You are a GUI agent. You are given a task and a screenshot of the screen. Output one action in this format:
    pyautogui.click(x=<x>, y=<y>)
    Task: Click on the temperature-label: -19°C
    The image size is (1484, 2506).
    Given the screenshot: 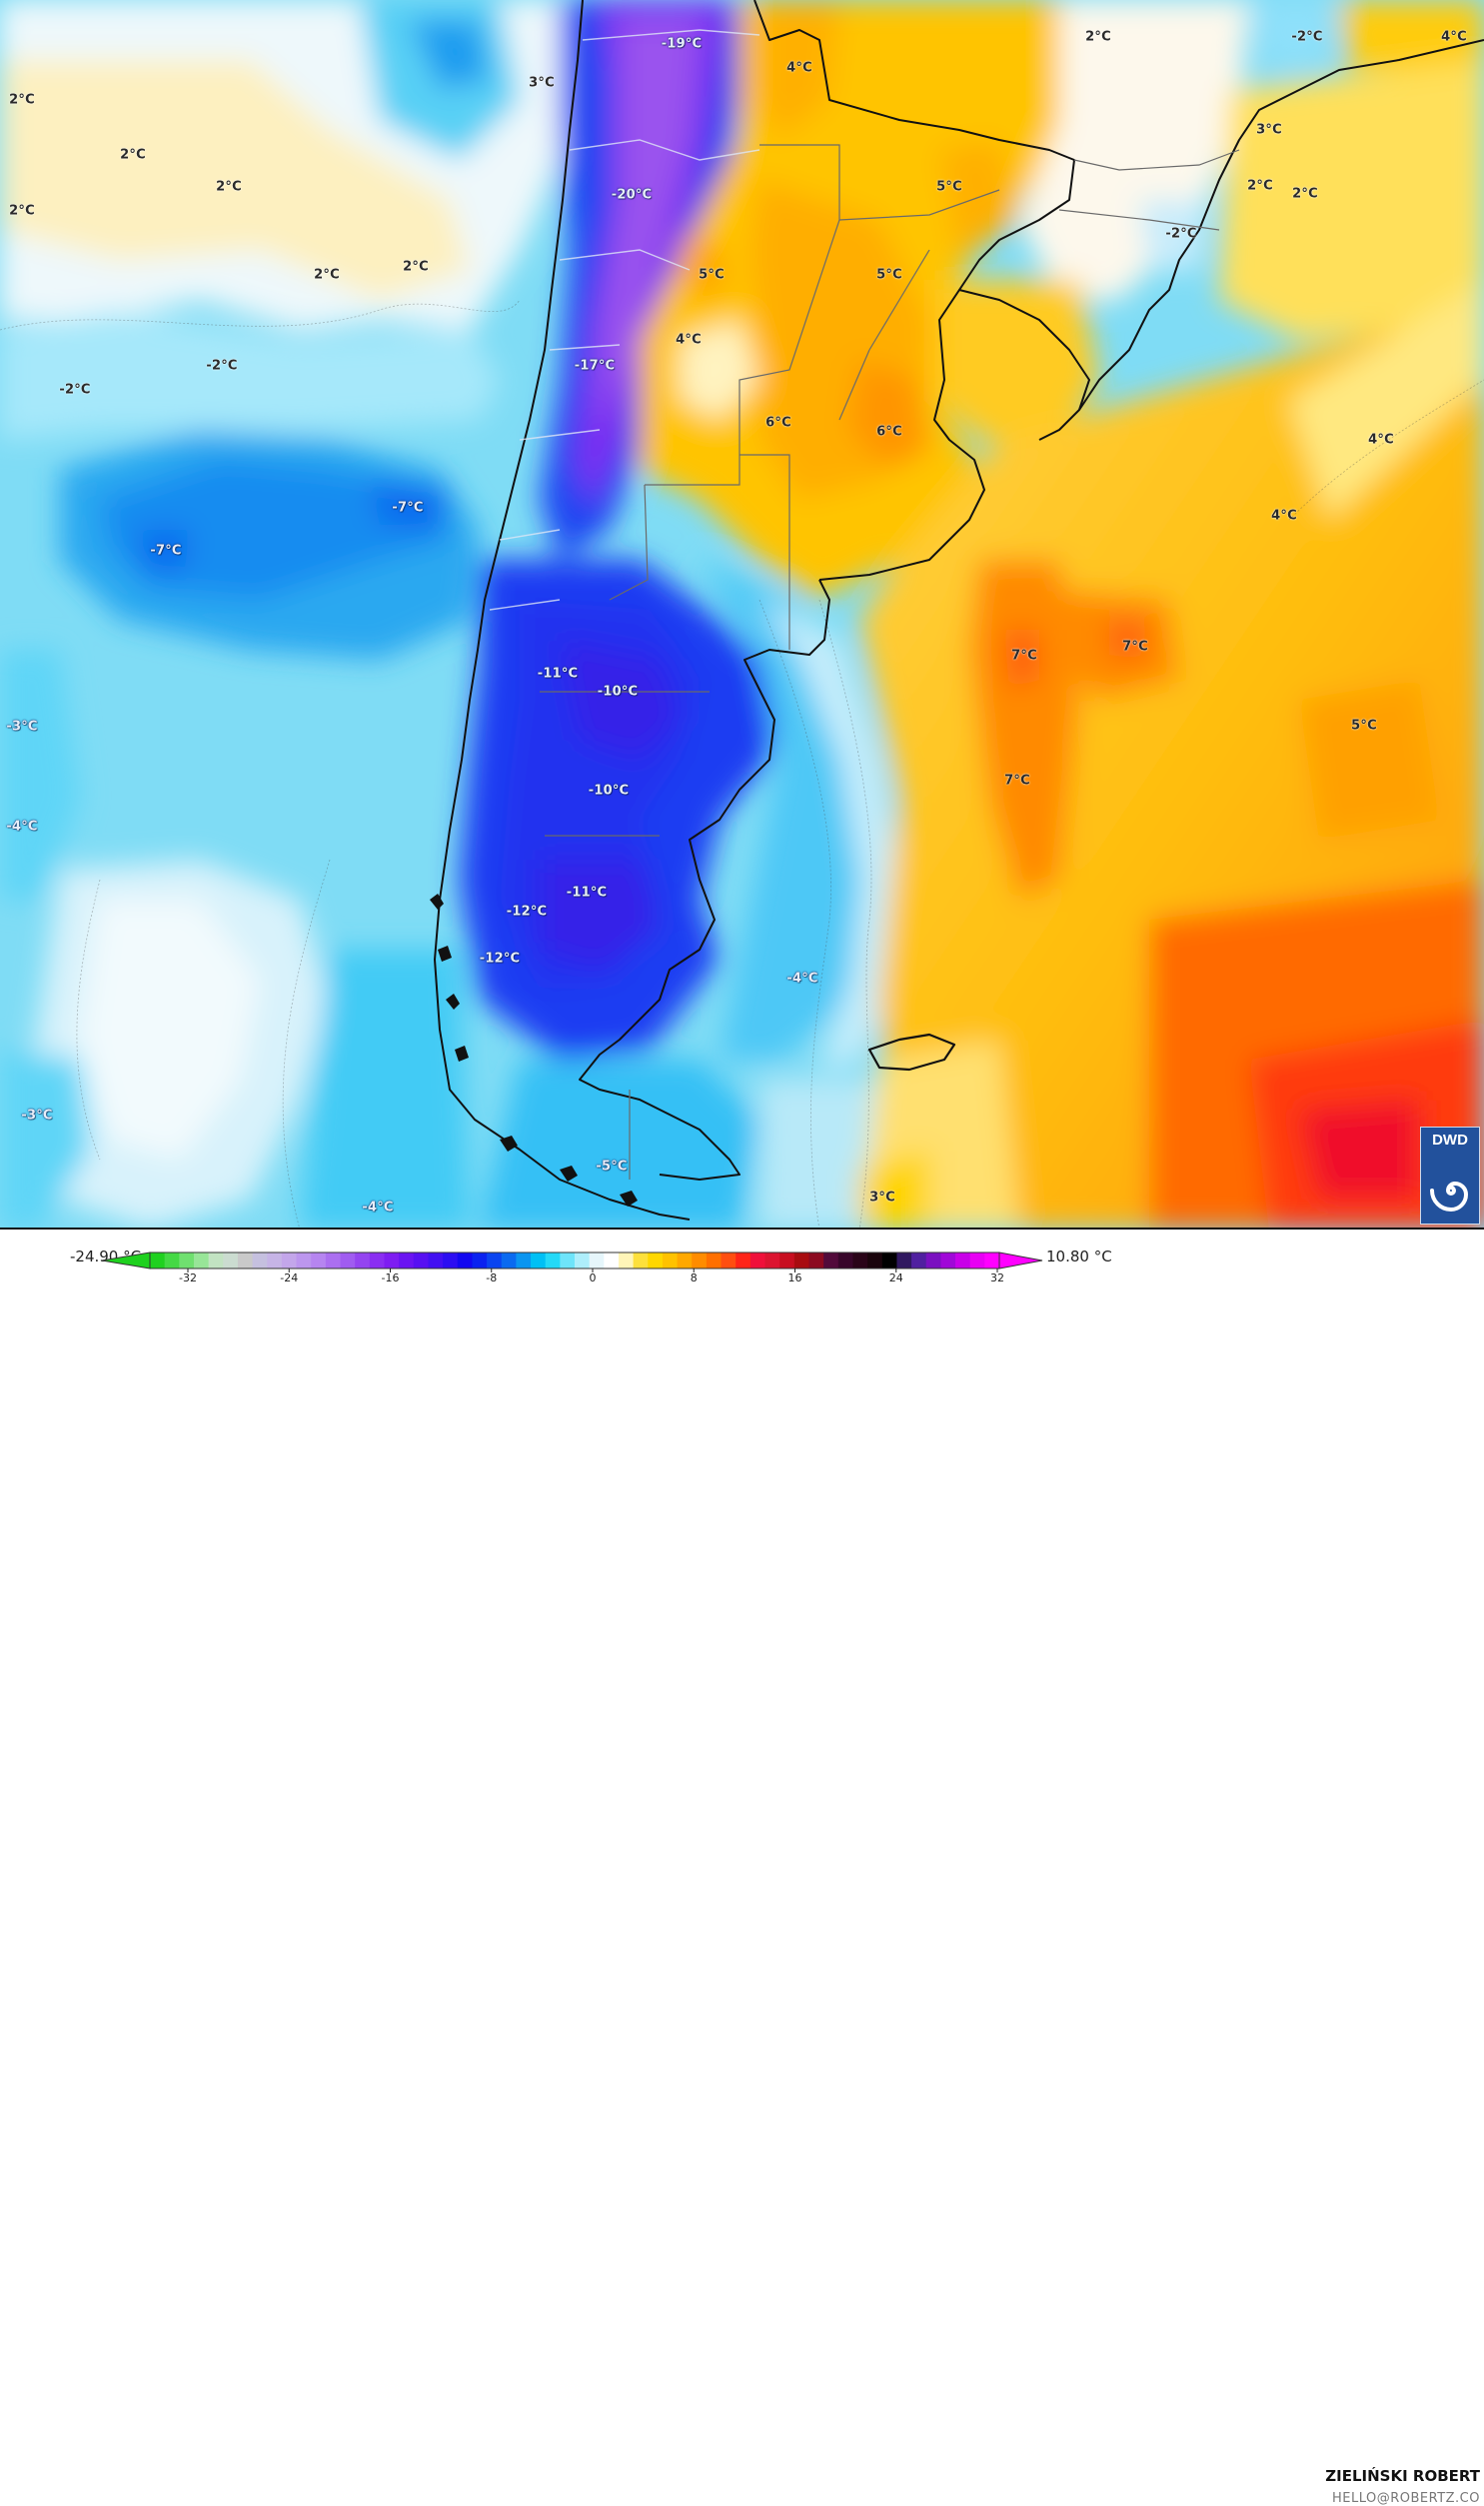 What is the action you would take?
    pyautogui.click(x=682, y=44)
    